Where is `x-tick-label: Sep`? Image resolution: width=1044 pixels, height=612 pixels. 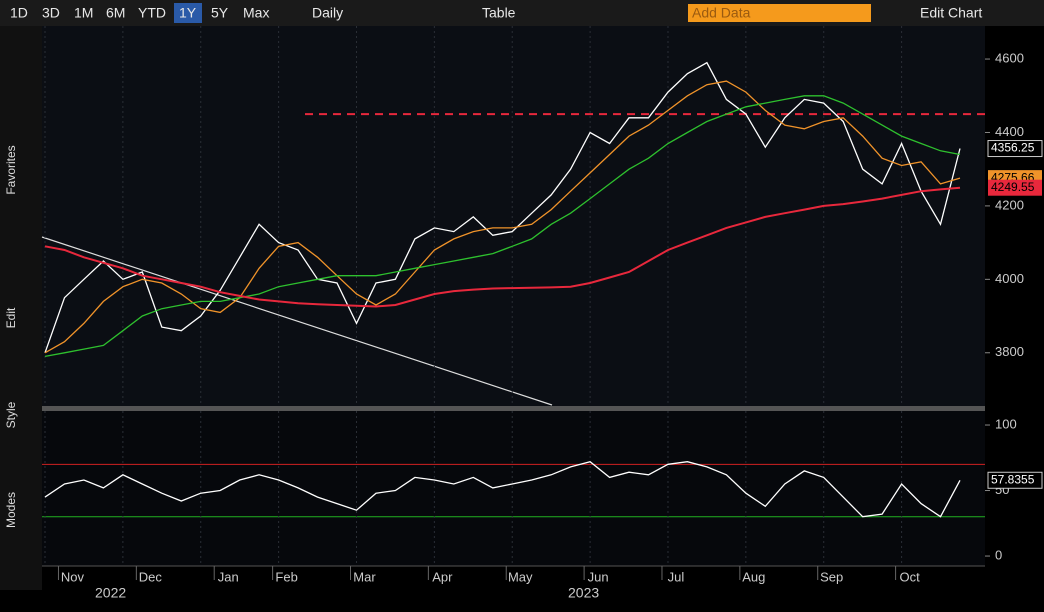 x-tick-label: Sep is located at coordinates (831, 576).